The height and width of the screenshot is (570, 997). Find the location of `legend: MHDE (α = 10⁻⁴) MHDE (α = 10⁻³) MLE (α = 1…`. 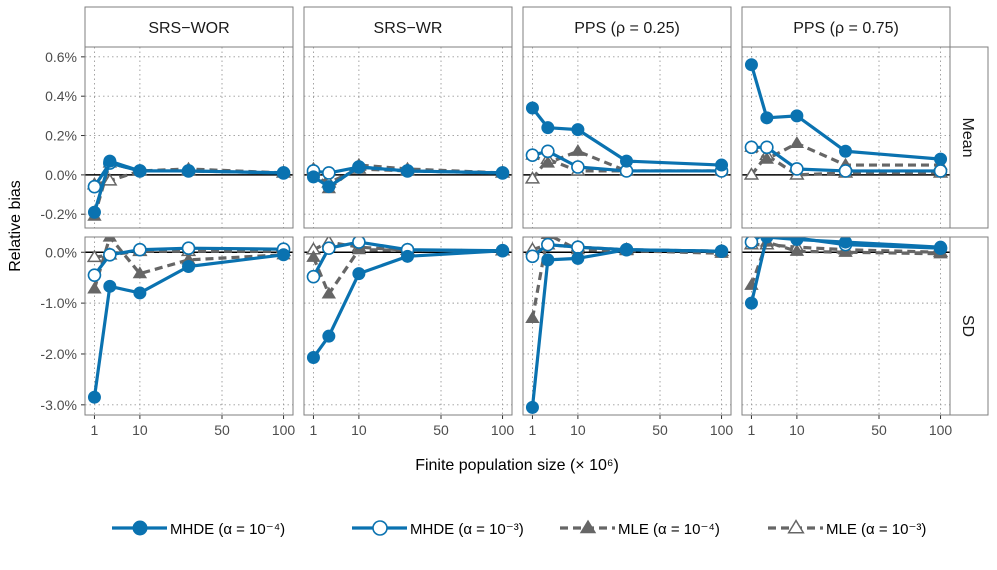

legend: MHDE (α = 10⁻⁴) MHDE (α = 10⁻³) MLE (α = 1… is located at coordinates (519, 528).